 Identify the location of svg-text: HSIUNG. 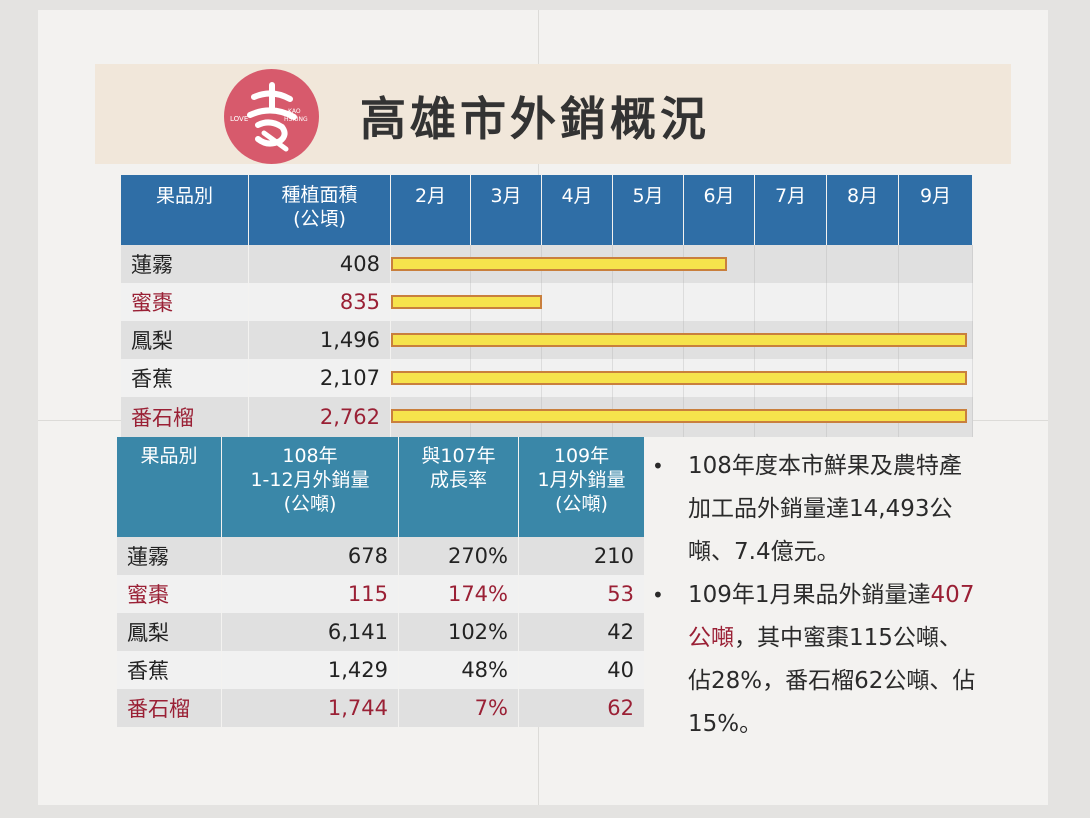
(296, 119).